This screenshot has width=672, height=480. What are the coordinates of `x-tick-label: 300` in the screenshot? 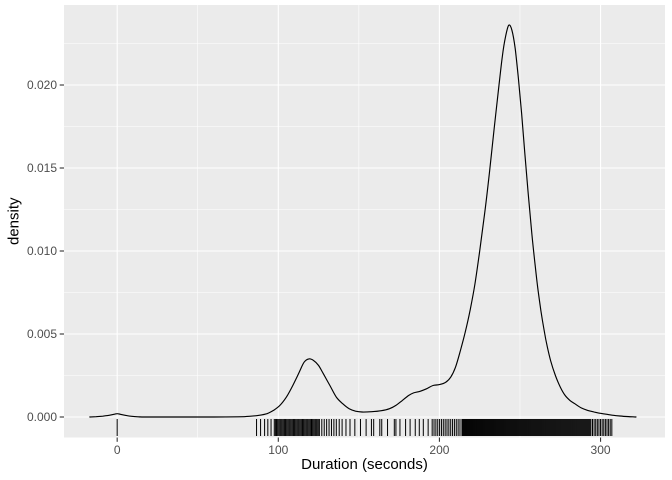 It's located at (600, 450).